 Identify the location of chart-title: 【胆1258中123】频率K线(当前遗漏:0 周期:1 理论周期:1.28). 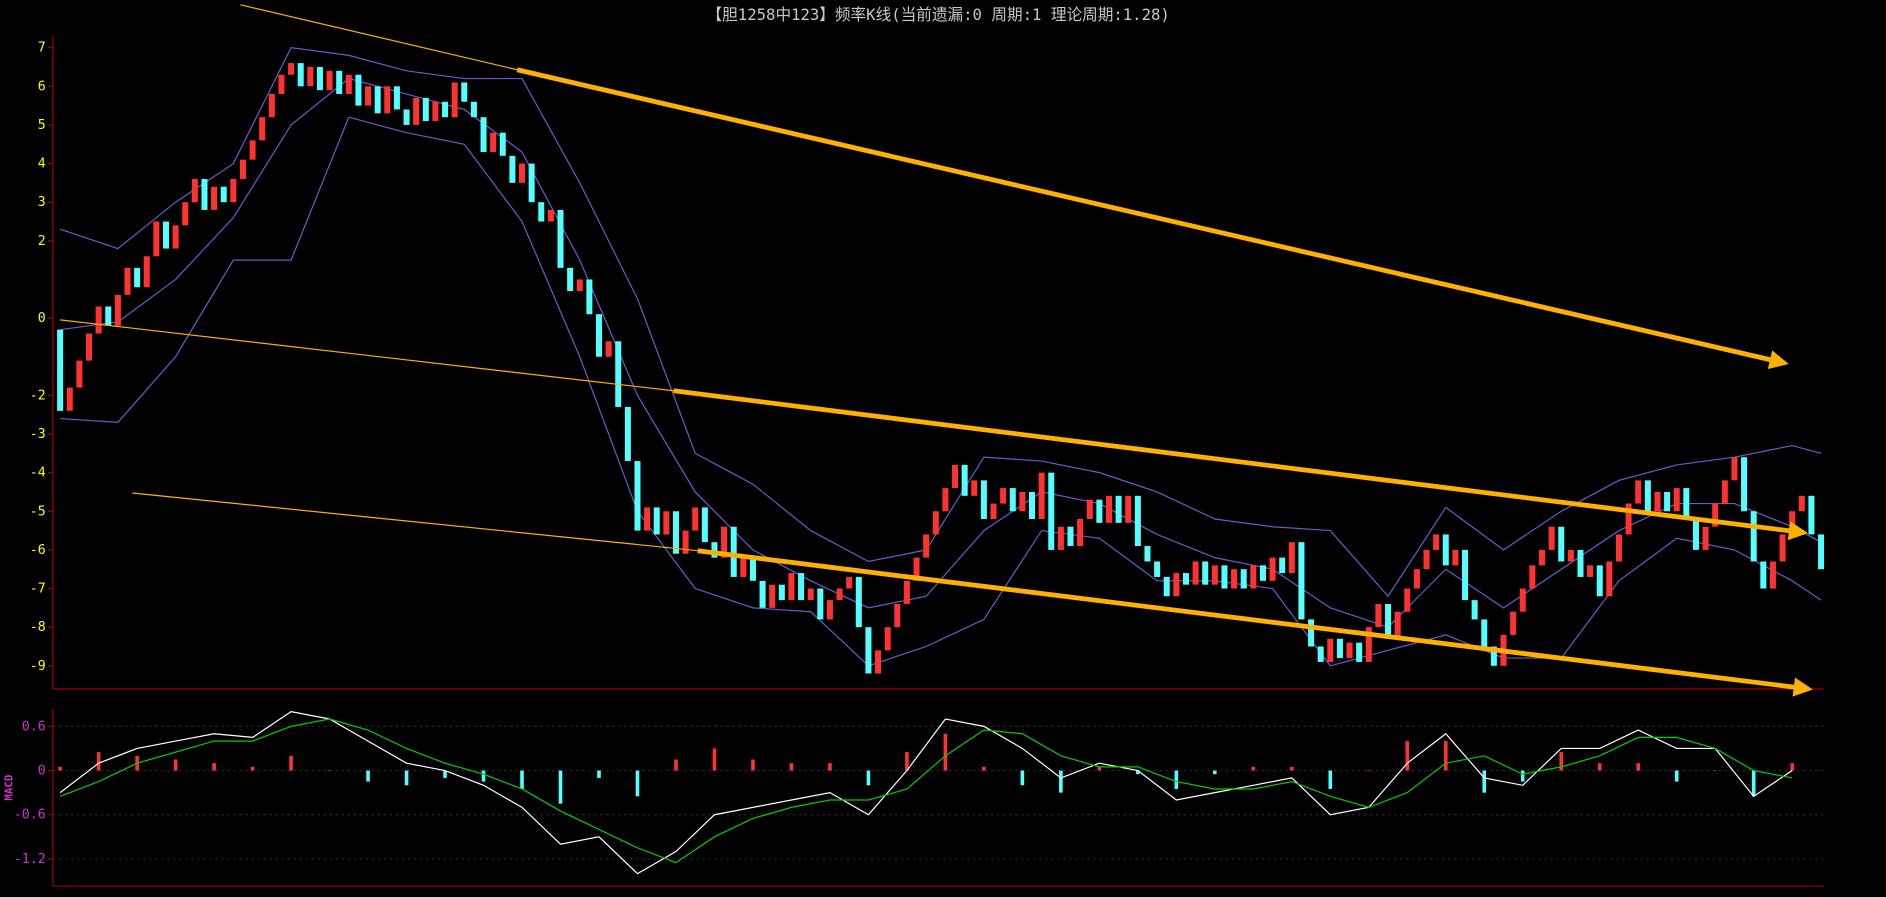
(938, 14).